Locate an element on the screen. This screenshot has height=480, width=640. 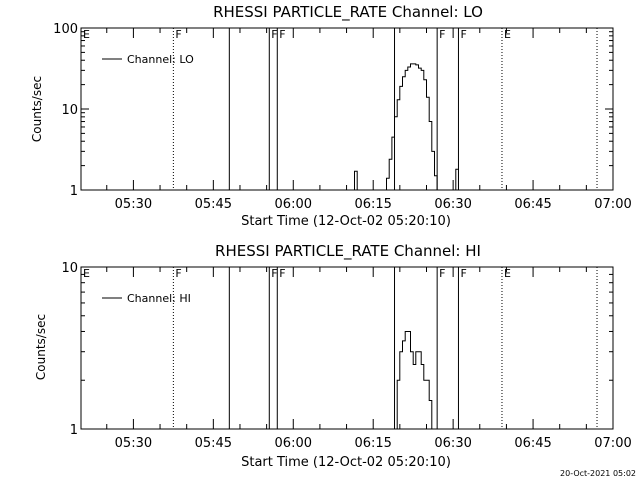
legend-label: Channel: LO is located at coordinates (160, 59).